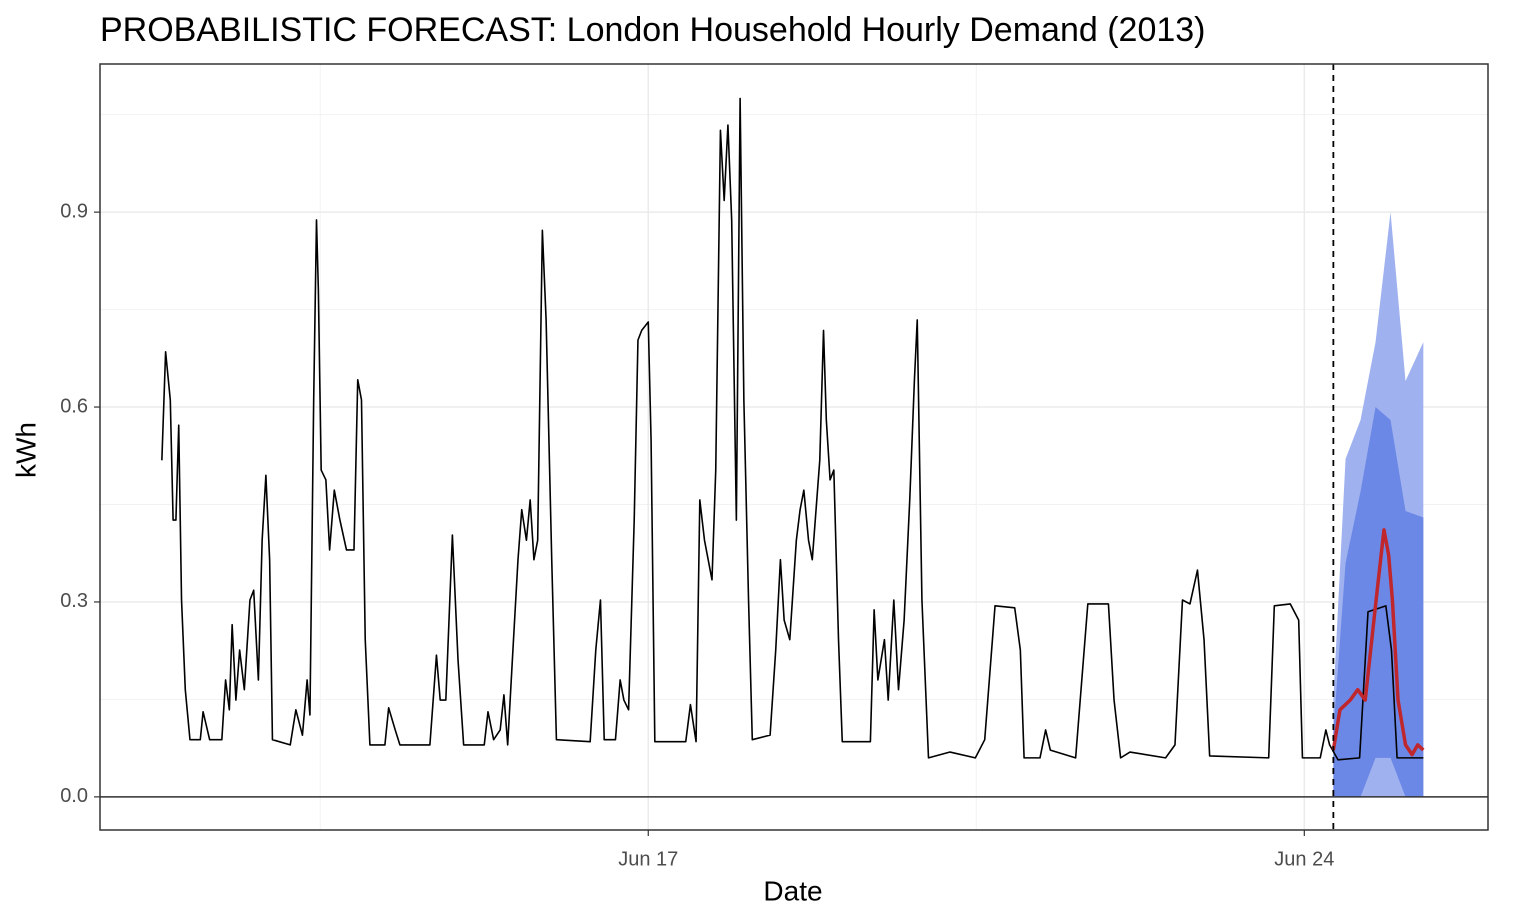 This screenshot has height=917, width=1526. I want to click on y-tick-label: 0.6, so click(74, 406).